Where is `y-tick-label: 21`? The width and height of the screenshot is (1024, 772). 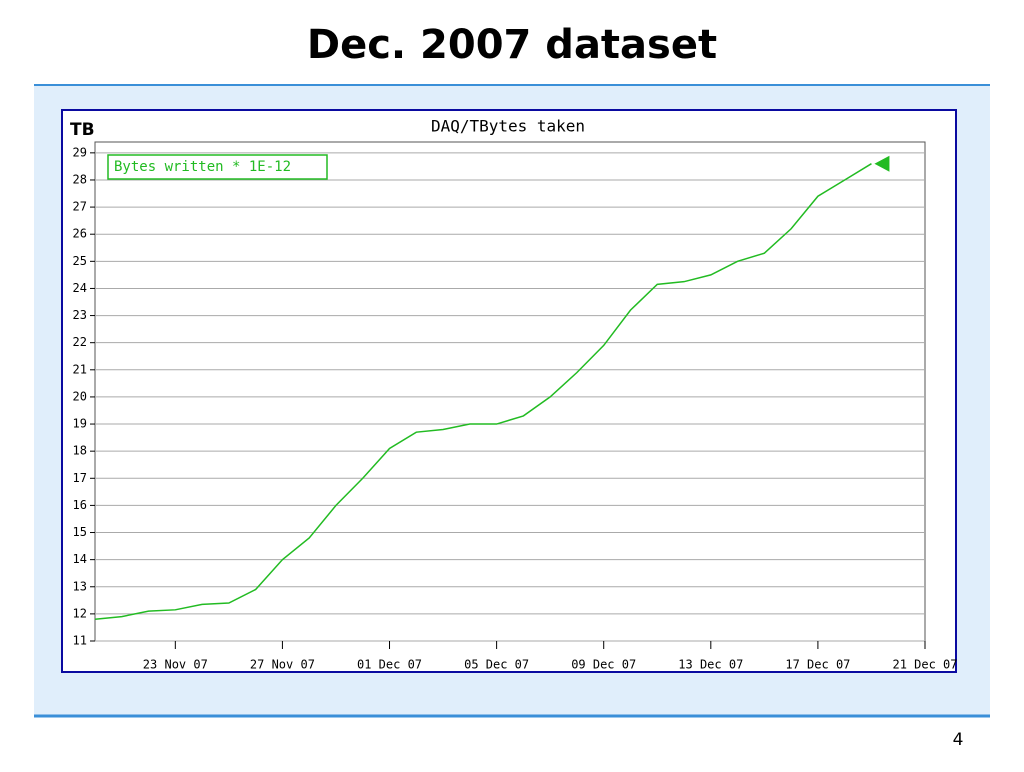 y-tick-label: 21 is located at coordinates (80, 369).